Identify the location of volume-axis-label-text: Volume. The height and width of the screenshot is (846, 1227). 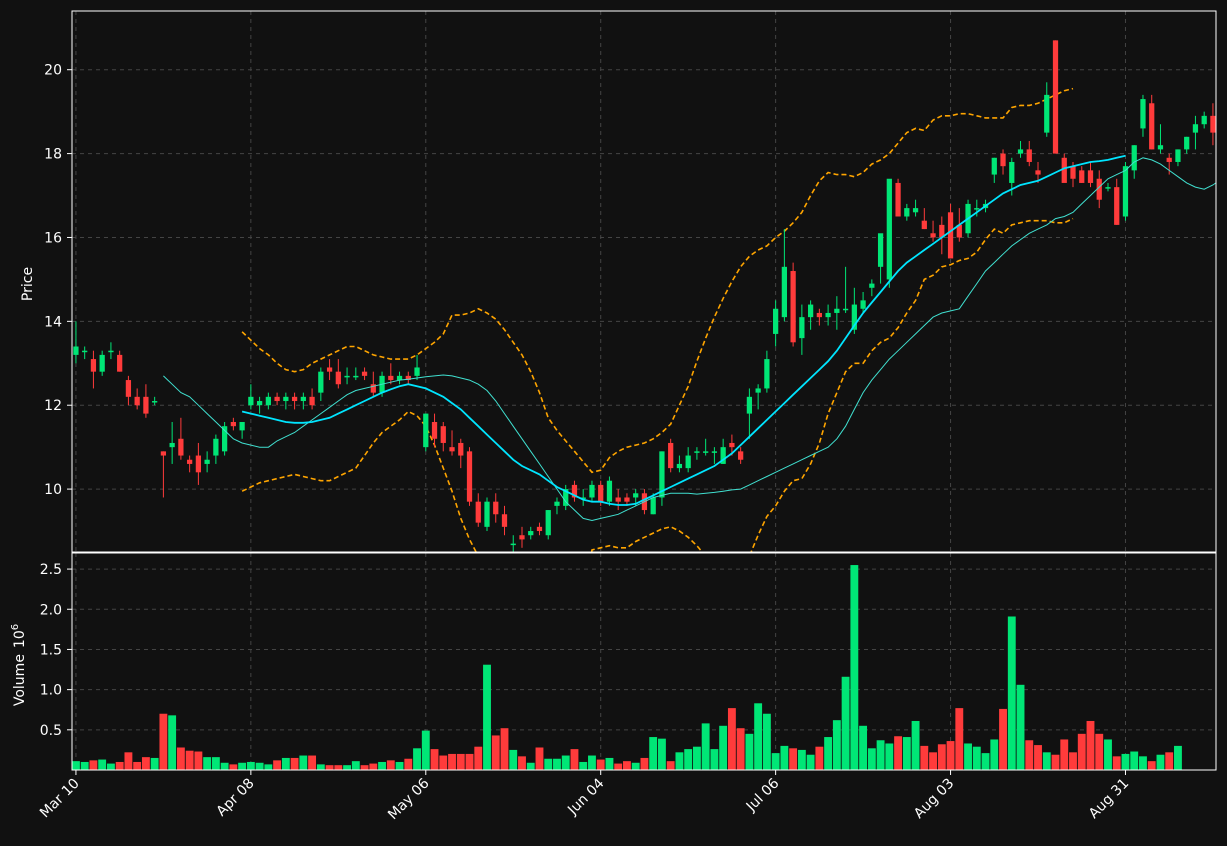
(20, 680).